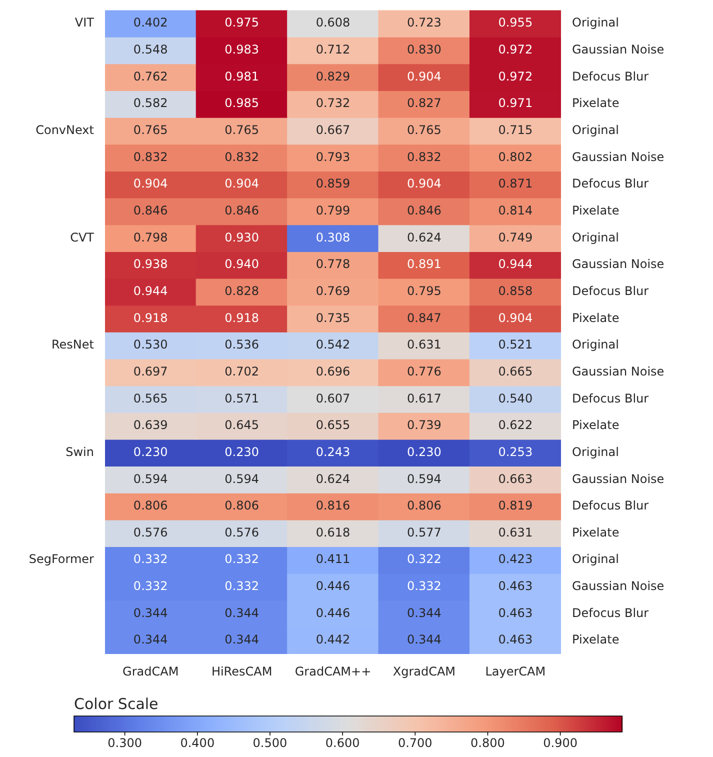 The image size is (713, 757). I want to click on data-label: 0.944, so click(515, 264).